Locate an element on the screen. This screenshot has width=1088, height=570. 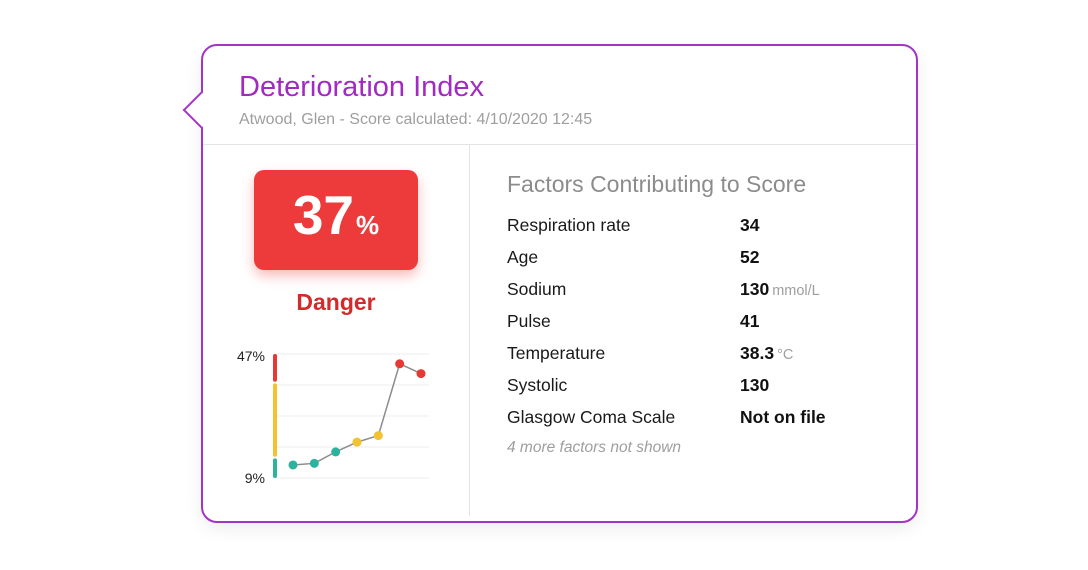
score-trend-chart: 47% 9% is located at coordinates (349, 418).